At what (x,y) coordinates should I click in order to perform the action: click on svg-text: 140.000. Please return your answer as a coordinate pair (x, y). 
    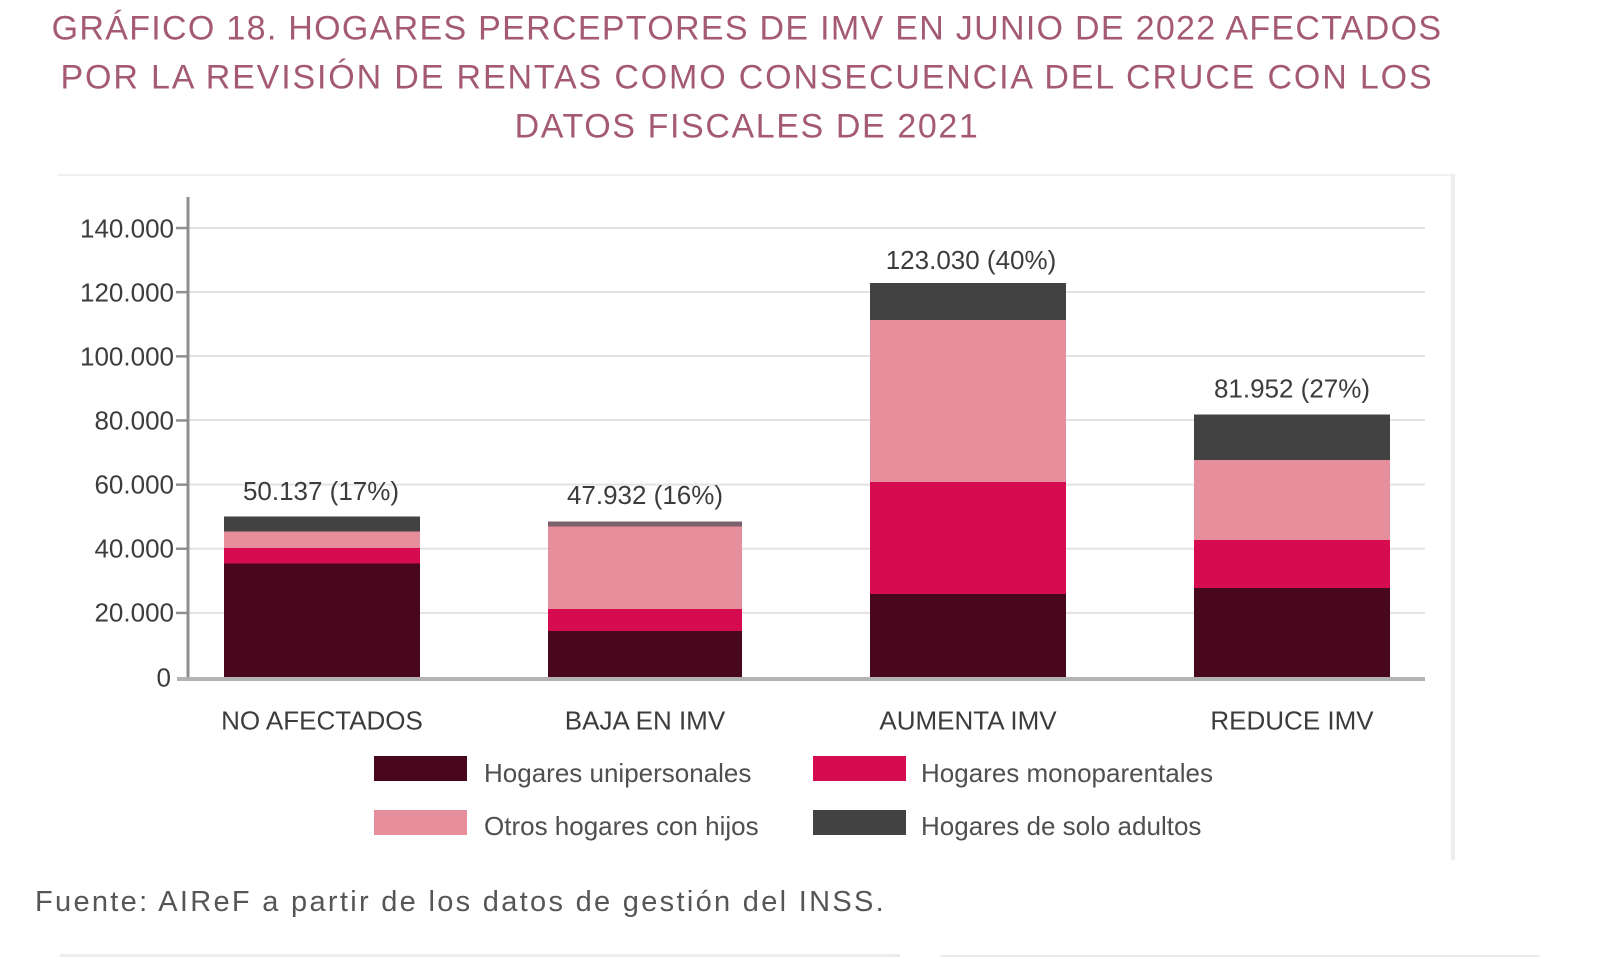
    Looking at the image, I should click on (127, 229).